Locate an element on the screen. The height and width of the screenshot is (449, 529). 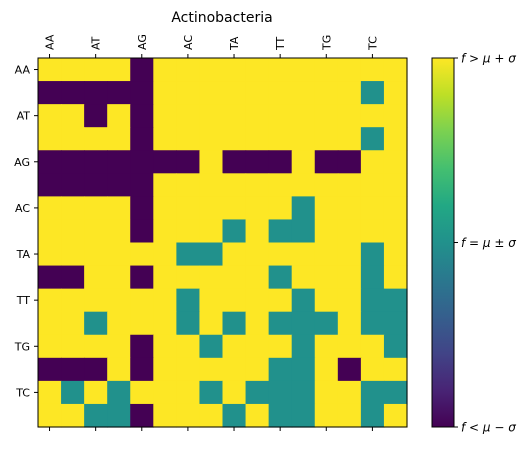
y-tick-label: TG is located at coordinates (22, 346).